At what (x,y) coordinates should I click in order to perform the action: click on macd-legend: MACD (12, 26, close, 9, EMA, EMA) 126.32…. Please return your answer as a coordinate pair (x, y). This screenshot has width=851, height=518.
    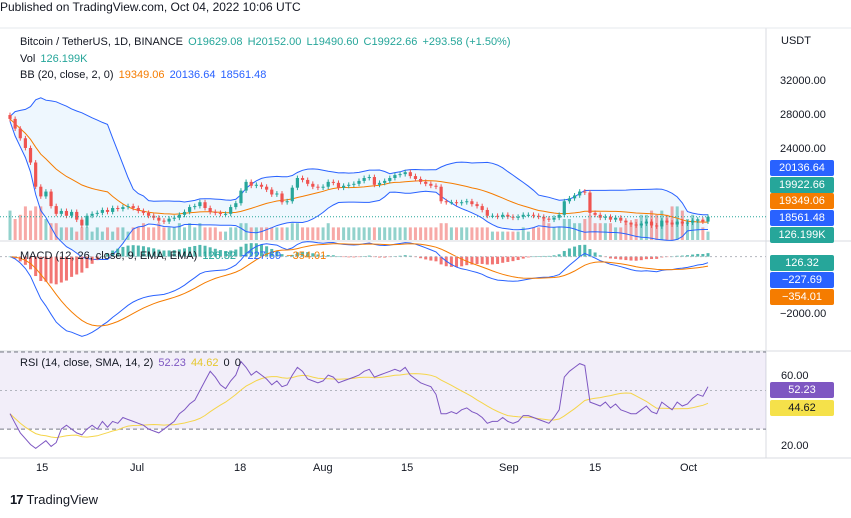
    Looking at the image, I should click on (174, 256).